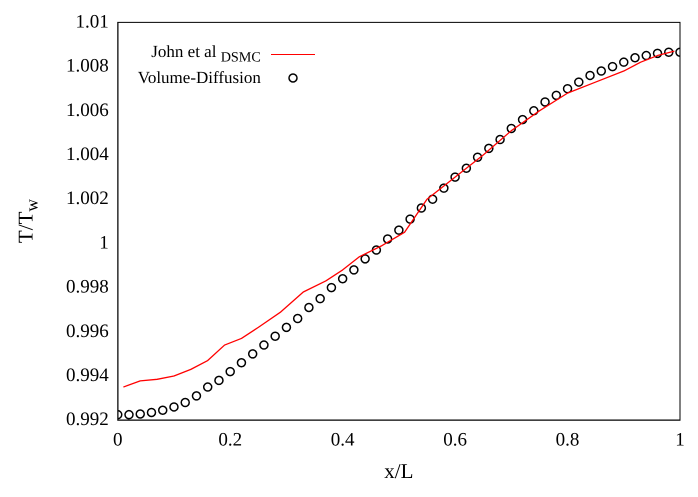 Image resolution: width=698 pixels, height=497 pixels. I want to click on legend-label: Volume-Diffusion, so click(199, 78).